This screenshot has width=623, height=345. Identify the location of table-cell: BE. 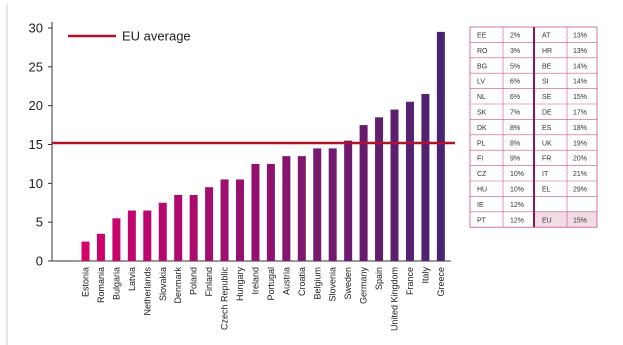
(547, 66).